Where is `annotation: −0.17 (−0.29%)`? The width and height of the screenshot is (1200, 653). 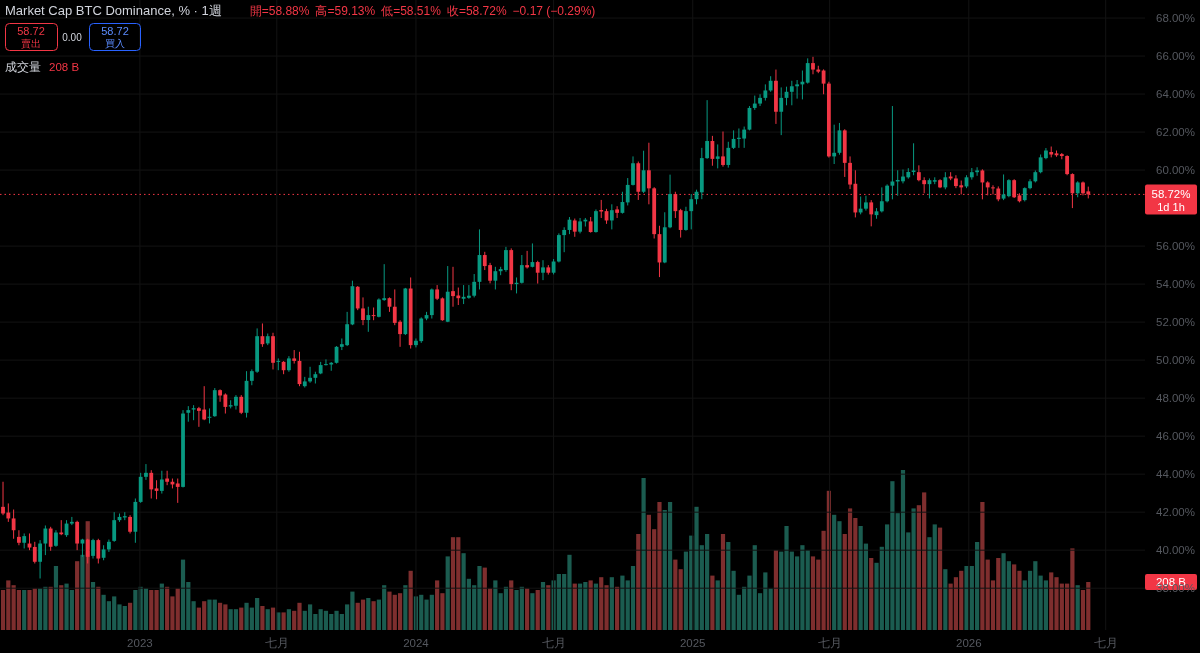 annotation: −0.17 (−0.29%) is located at coordinates (554, 11).